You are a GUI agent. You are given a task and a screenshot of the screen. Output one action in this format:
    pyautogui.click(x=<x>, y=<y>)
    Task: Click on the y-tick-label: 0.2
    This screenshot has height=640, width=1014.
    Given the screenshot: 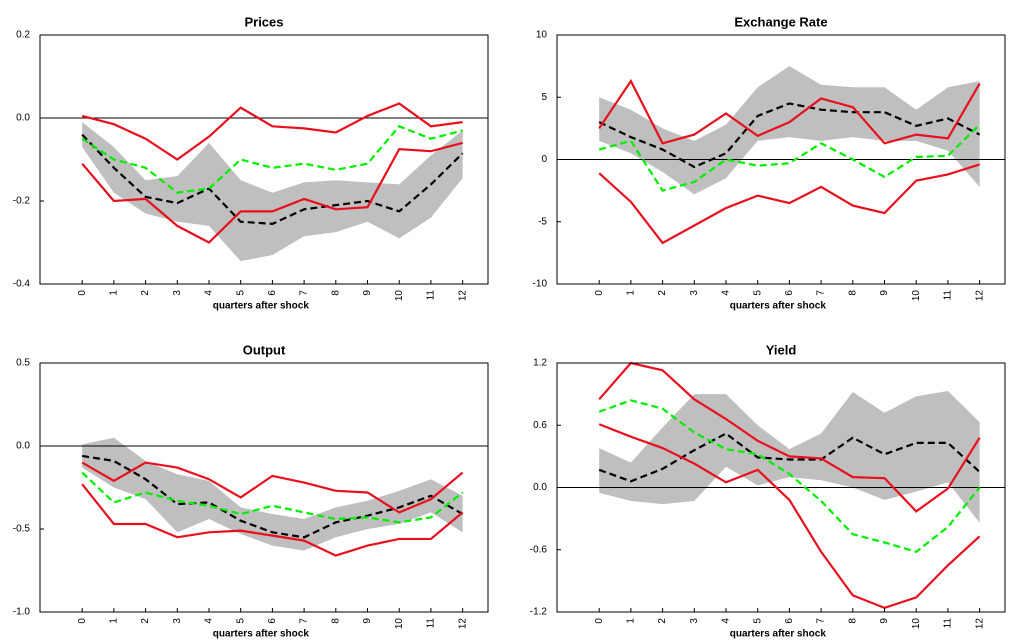 What is the action you would take?
    pyautogui.click(x=23, y=35)
    